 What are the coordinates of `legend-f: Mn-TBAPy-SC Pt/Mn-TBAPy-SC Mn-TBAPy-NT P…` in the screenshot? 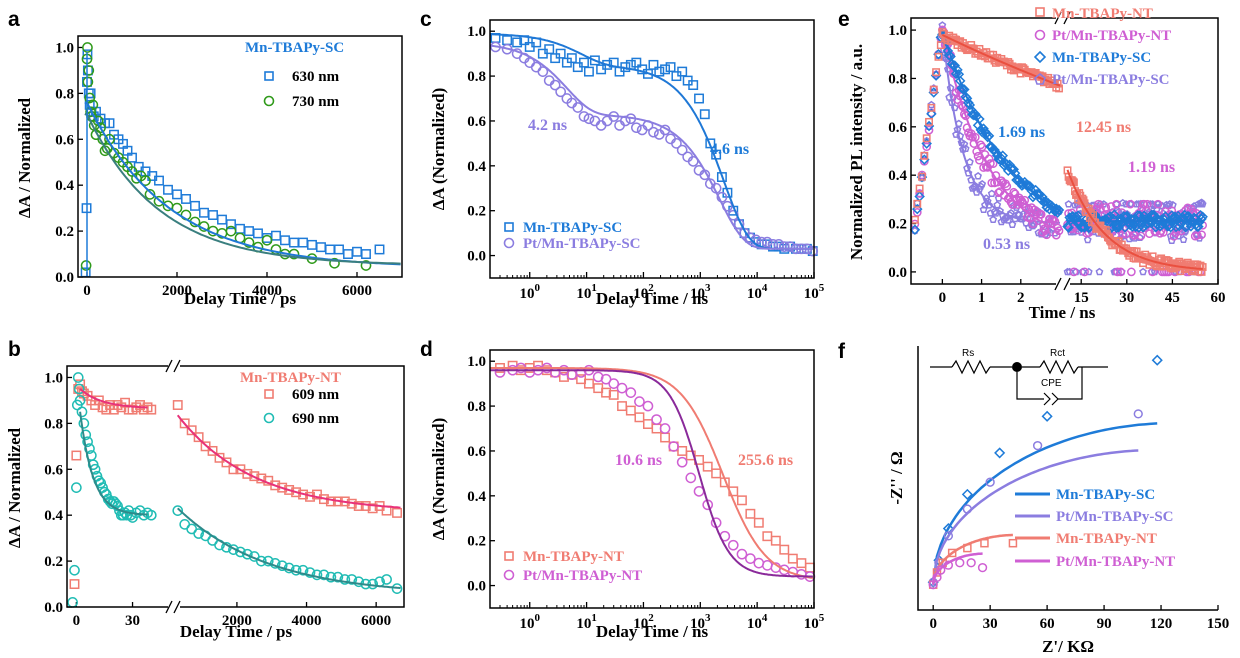 It's located at (1095, 528).